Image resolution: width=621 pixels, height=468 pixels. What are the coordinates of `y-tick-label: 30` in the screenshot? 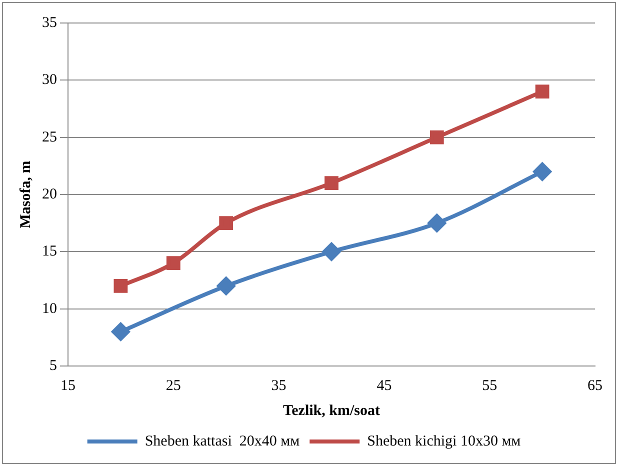 It's located at (49, 80).